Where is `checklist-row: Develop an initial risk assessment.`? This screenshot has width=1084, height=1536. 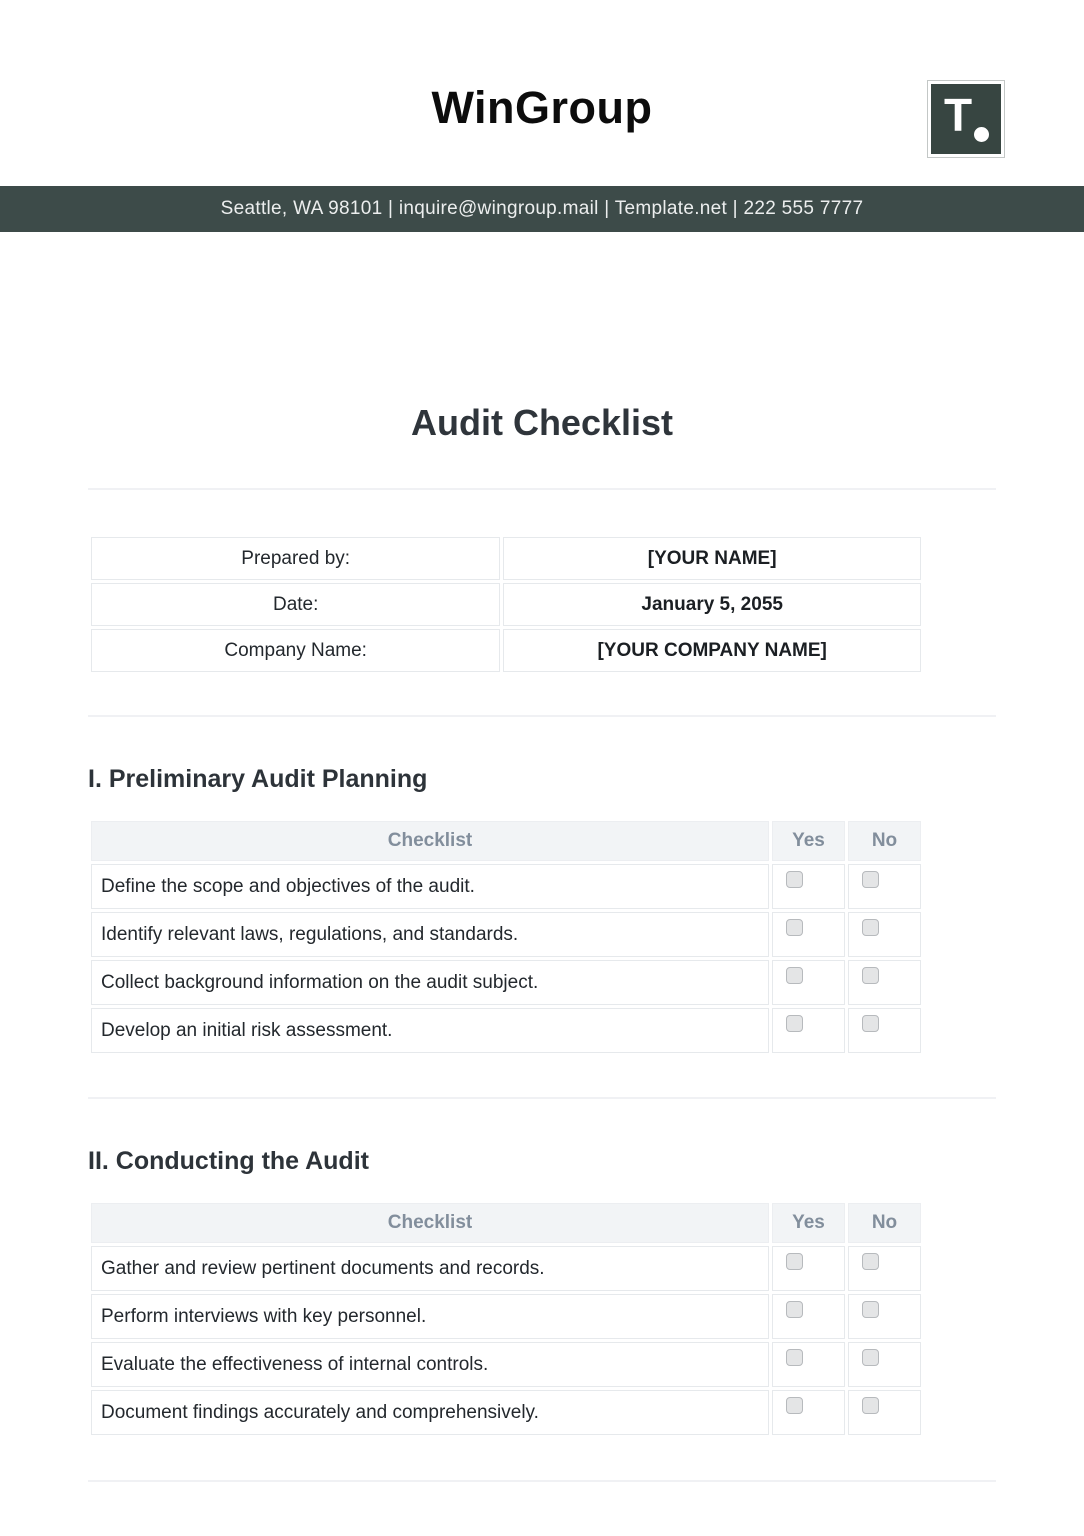 checklist-row: Develop an initial risk assessment. is located at coordinates (506, 1030).